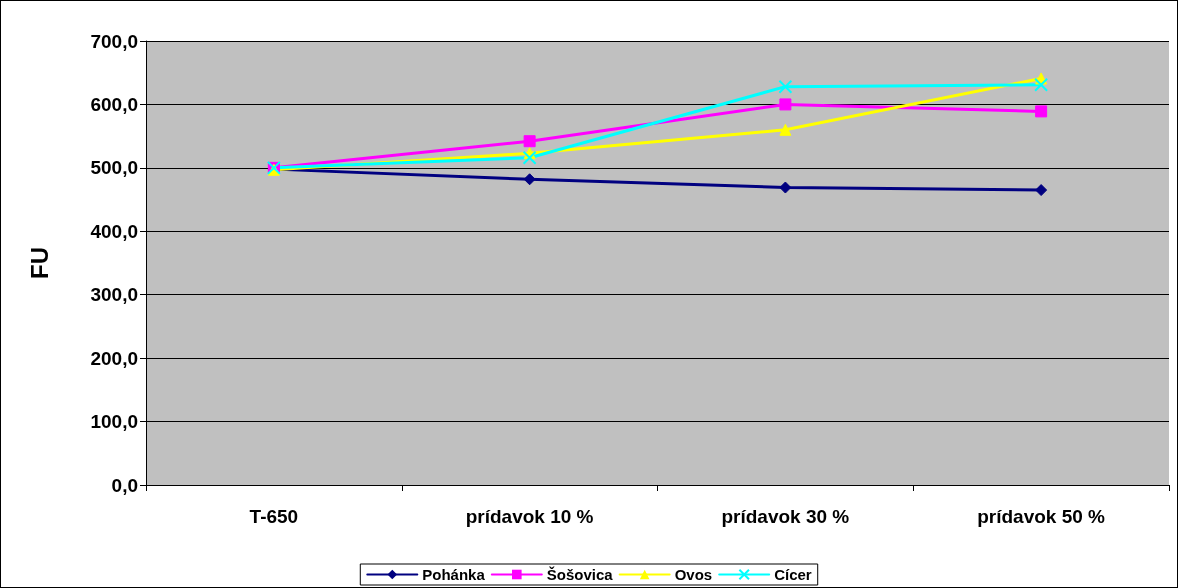 The width and height of the screenshot is (1178, 588). Describe the element at coordinates (580, 574) in the screenshot. I see `legend-label: Šošovica` at that location.